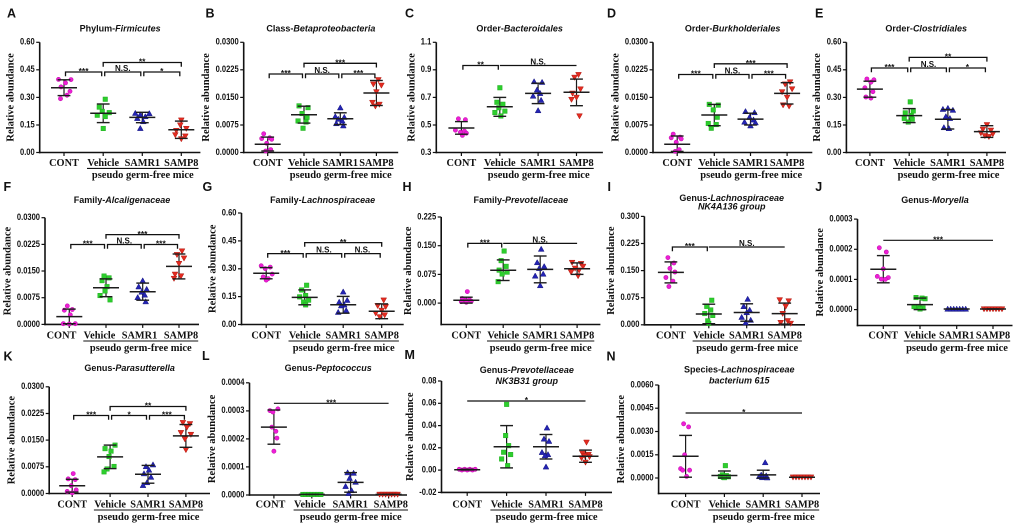 The width and height of the screenshot is (1020, 526). Describe the element at coordinates (732, 207) in the screenshot. I see `svg-text: NK4A136 group` at that location.